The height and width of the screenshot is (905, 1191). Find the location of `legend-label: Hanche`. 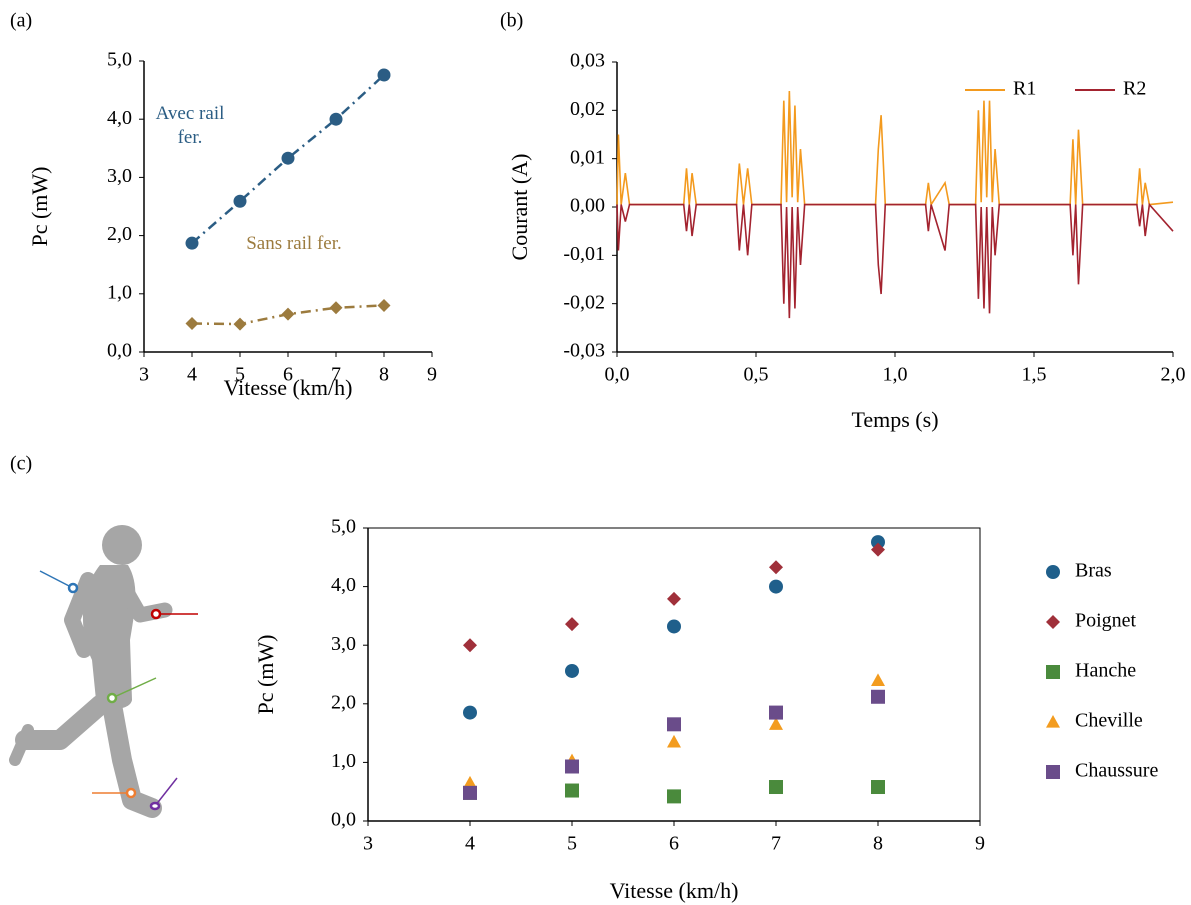

legend-label: Hanche is located at coordinates (1105, 671).